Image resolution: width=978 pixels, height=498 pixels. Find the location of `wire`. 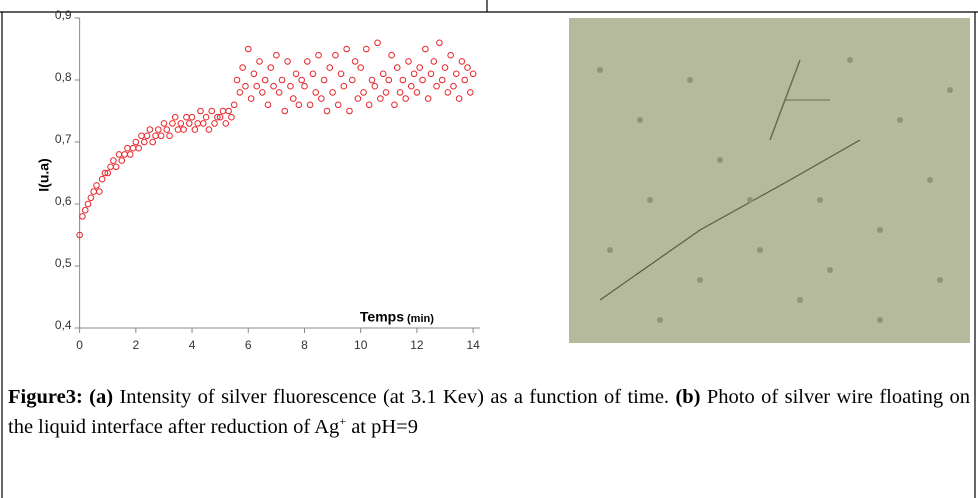

wire is located at coordinates (730, 220).